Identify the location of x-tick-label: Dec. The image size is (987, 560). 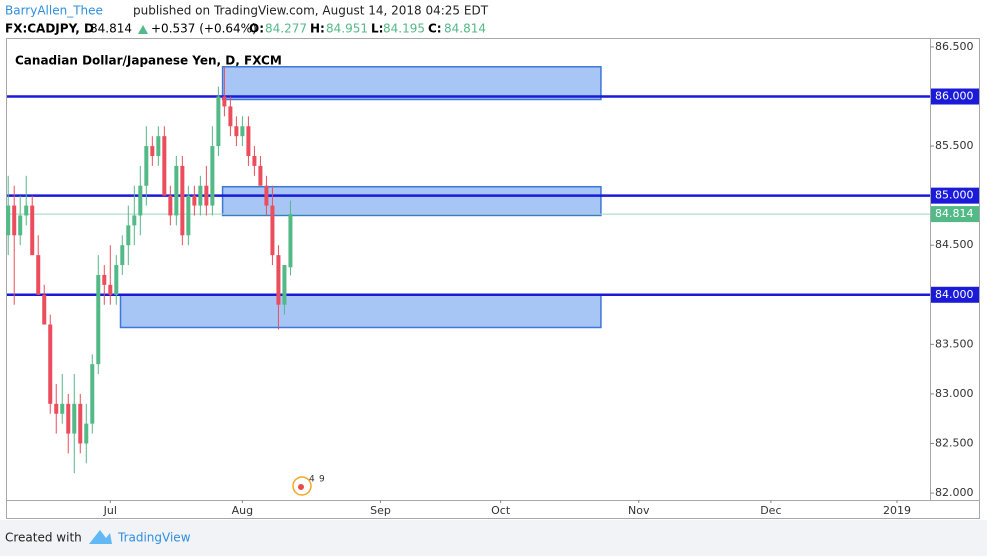
(770, 510).